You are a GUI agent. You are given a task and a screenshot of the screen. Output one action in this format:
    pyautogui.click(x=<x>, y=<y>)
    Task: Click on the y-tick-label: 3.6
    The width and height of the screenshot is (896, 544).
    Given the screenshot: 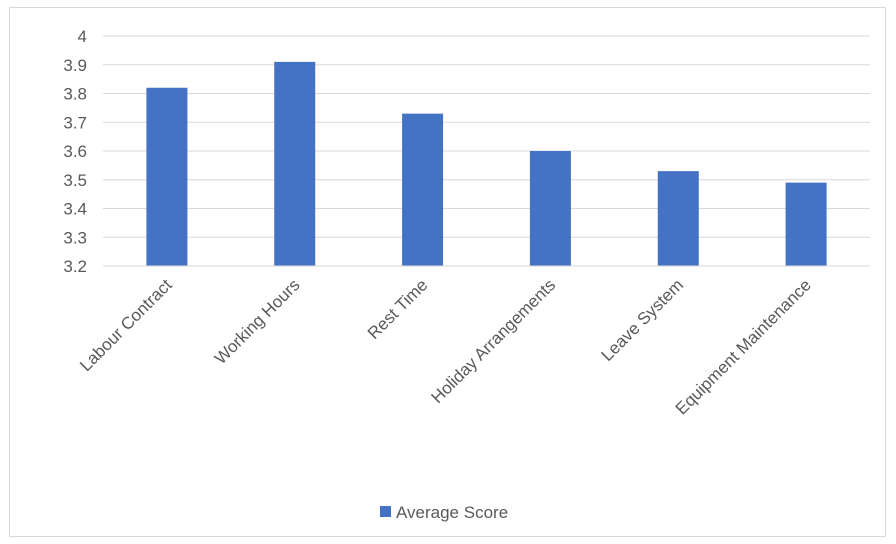 What is the action you would take?
    pyautogui.click(x=75, y=151)
    